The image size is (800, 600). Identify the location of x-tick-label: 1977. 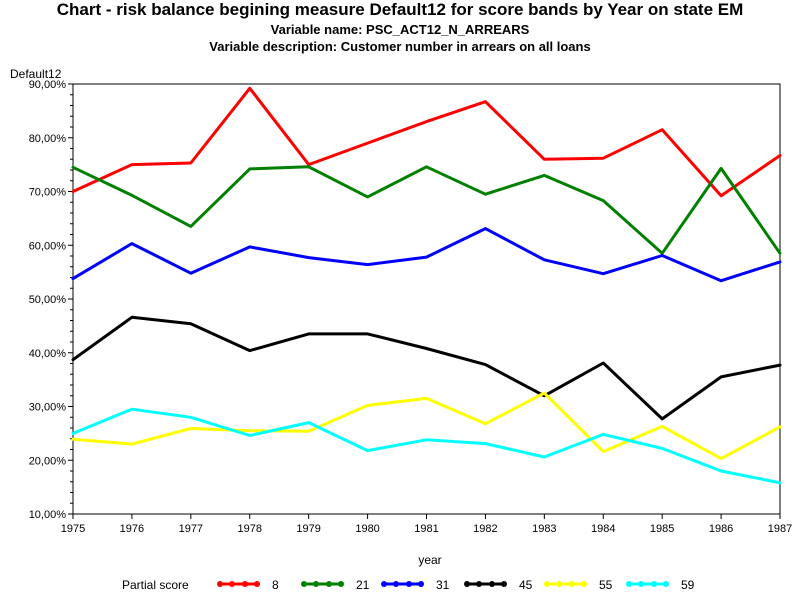
(191, 529).